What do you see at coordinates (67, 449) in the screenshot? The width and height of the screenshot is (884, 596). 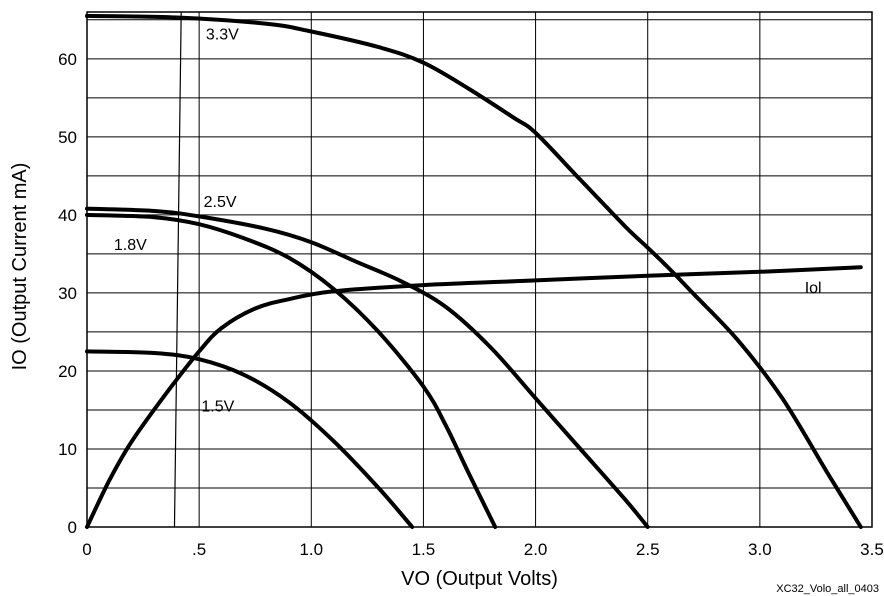 I see `y-tick-label: 10` at bounding box center [67, 449].